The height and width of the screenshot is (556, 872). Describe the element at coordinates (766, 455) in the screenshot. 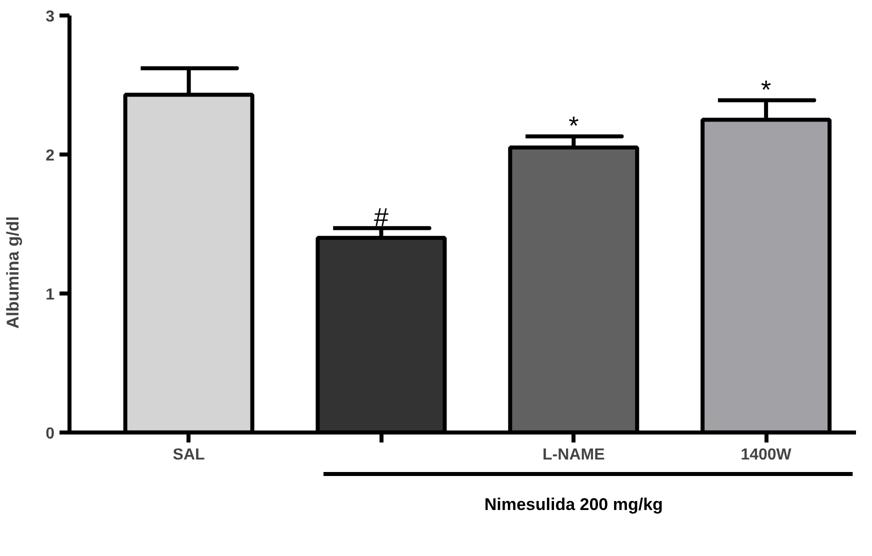

I see `x-tick-label: 1400W` at that location.